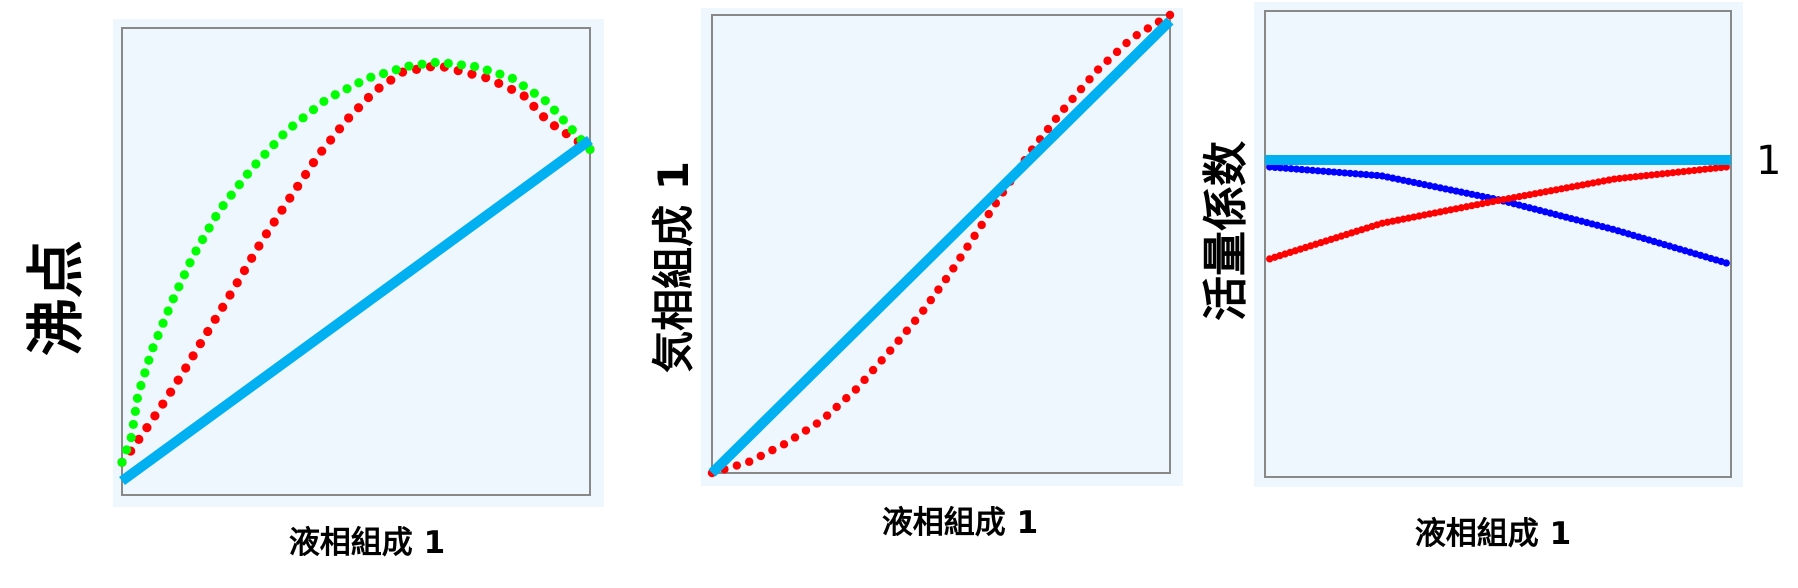  Describe the element at coordinates (56, 298) in the screenshot. I see `y-axis-label: 沸点` at that location.